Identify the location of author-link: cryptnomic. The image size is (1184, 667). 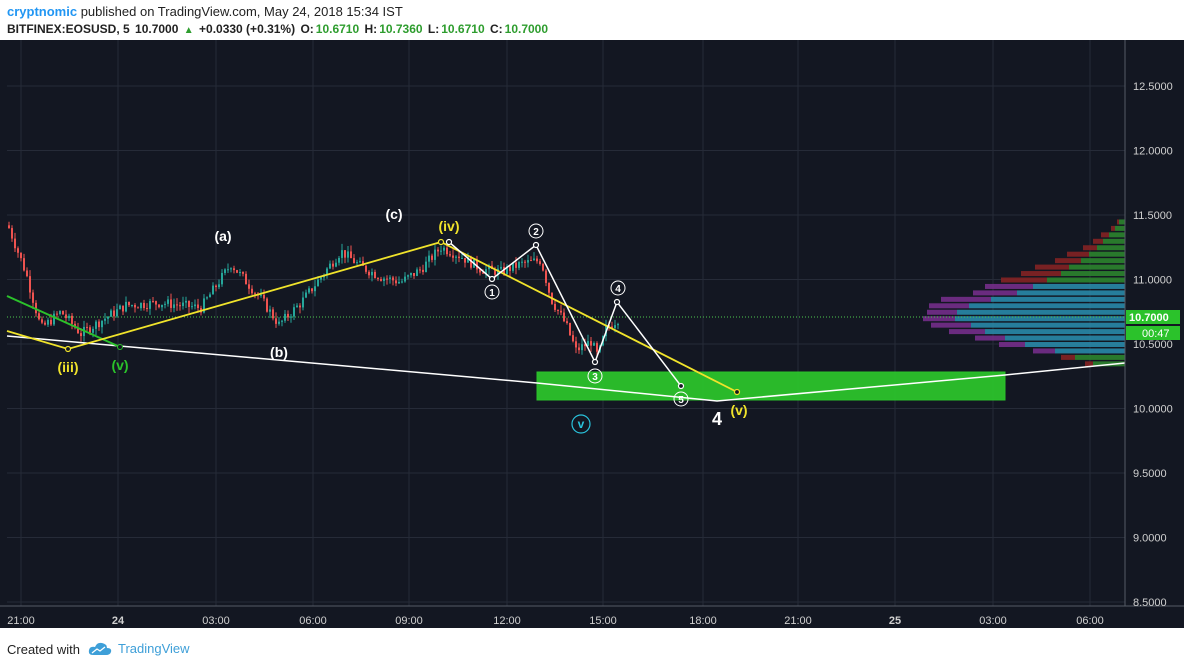
(42, 11).